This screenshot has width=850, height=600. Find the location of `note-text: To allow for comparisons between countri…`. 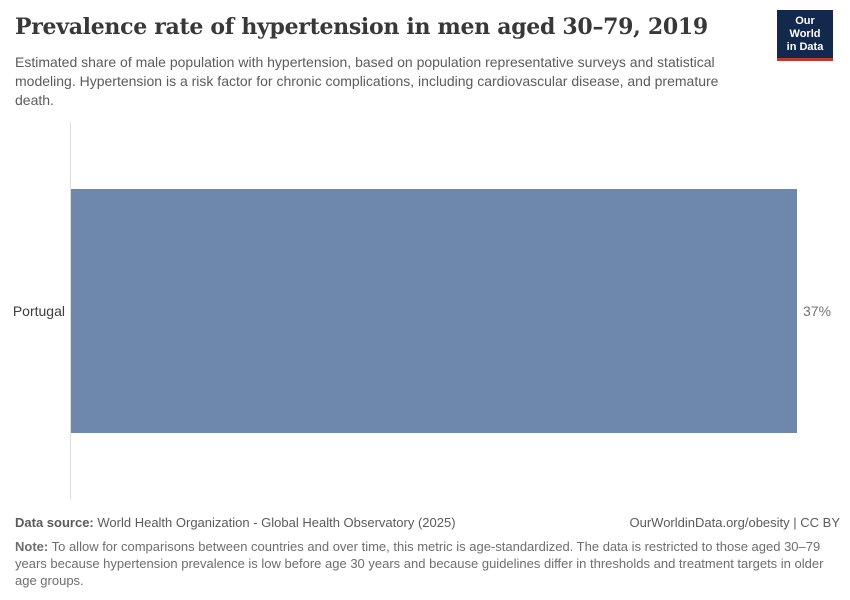

note-text: To allow for comparisons between countri… is located at coordinates (419, 563).